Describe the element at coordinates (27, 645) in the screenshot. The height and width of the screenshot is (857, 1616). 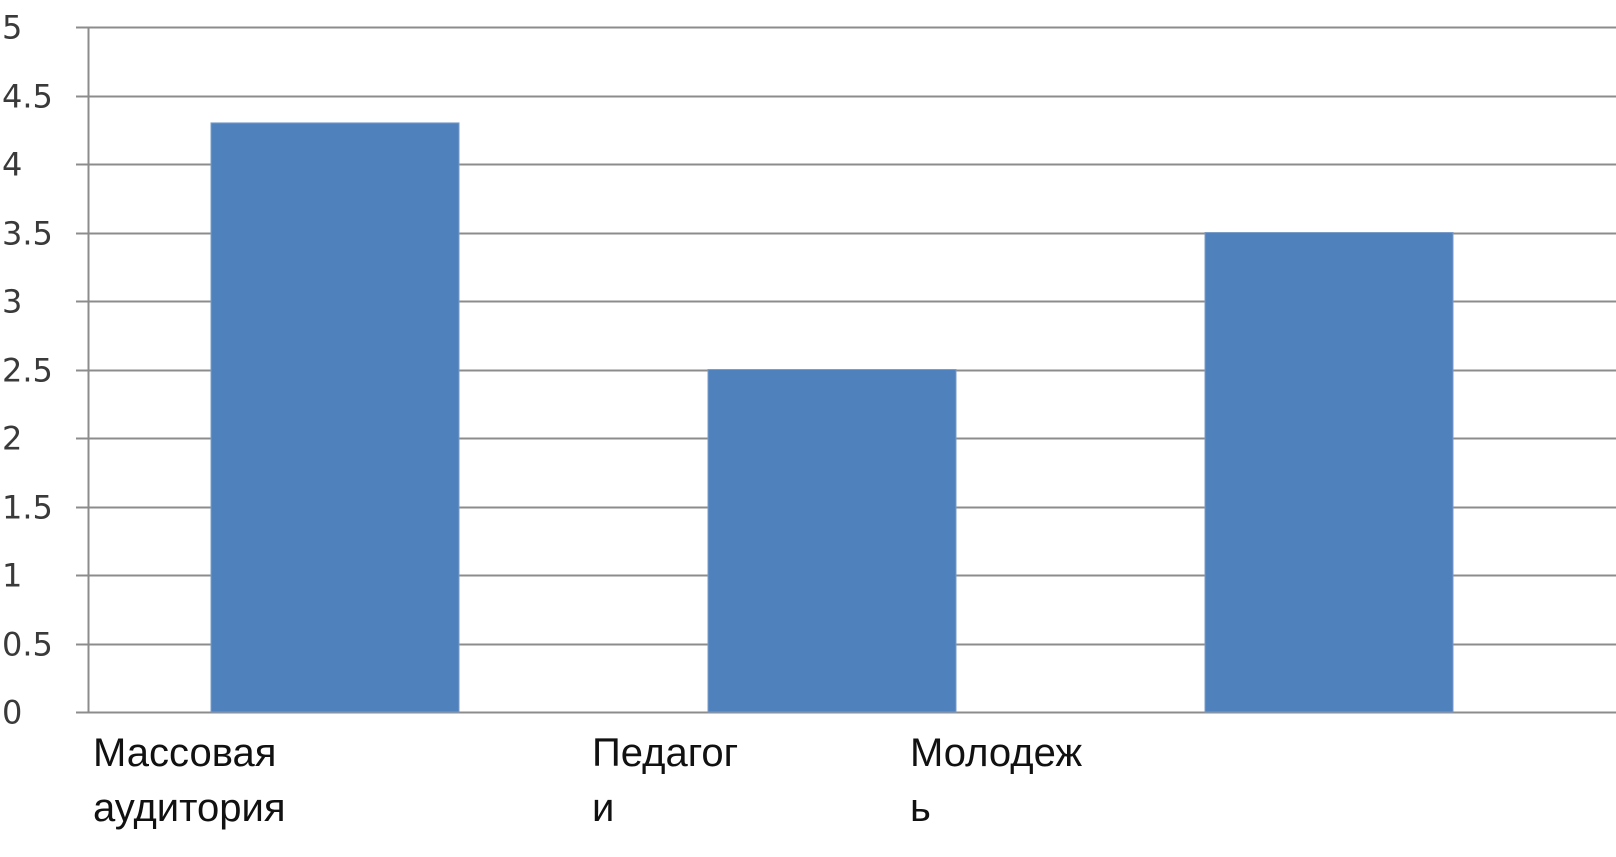
I see `y-tick-label: 0.5` at that location.